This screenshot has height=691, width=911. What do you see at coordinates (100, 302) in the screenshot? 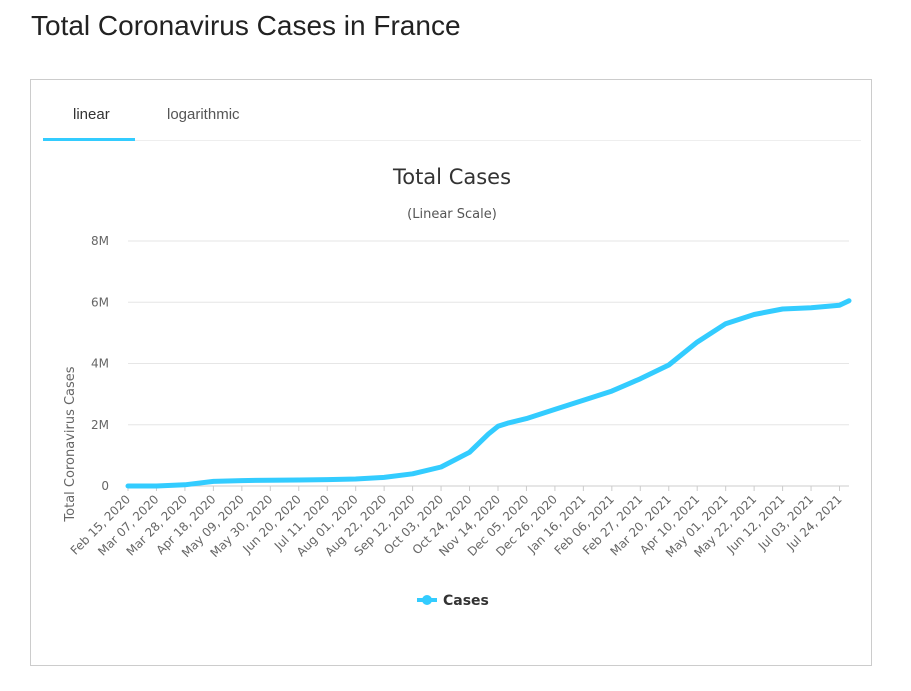
I see `y-tick-label: 6M` at bounding box center [100, 302].